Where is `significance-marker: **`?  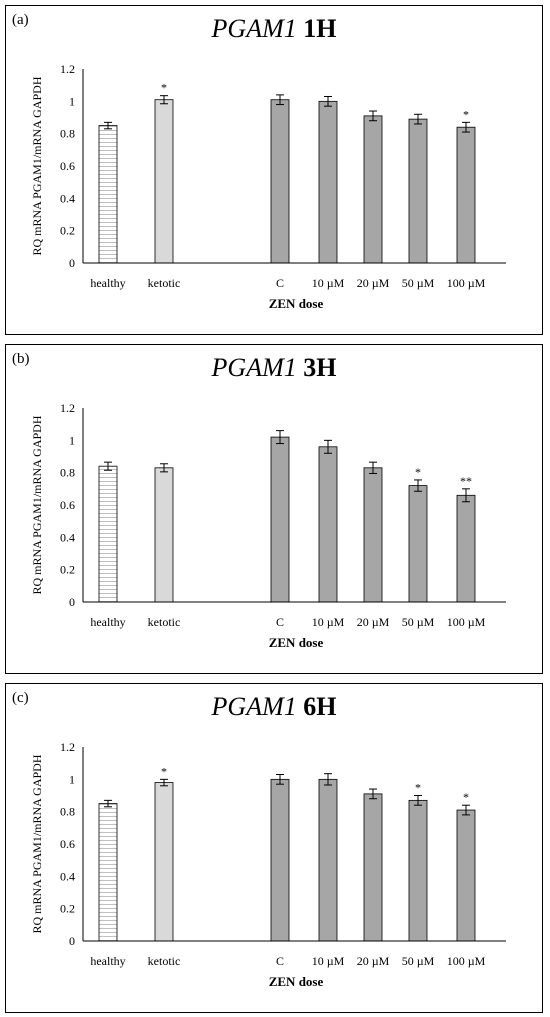 significance-marker: ** is located at coordinates (466, 481).